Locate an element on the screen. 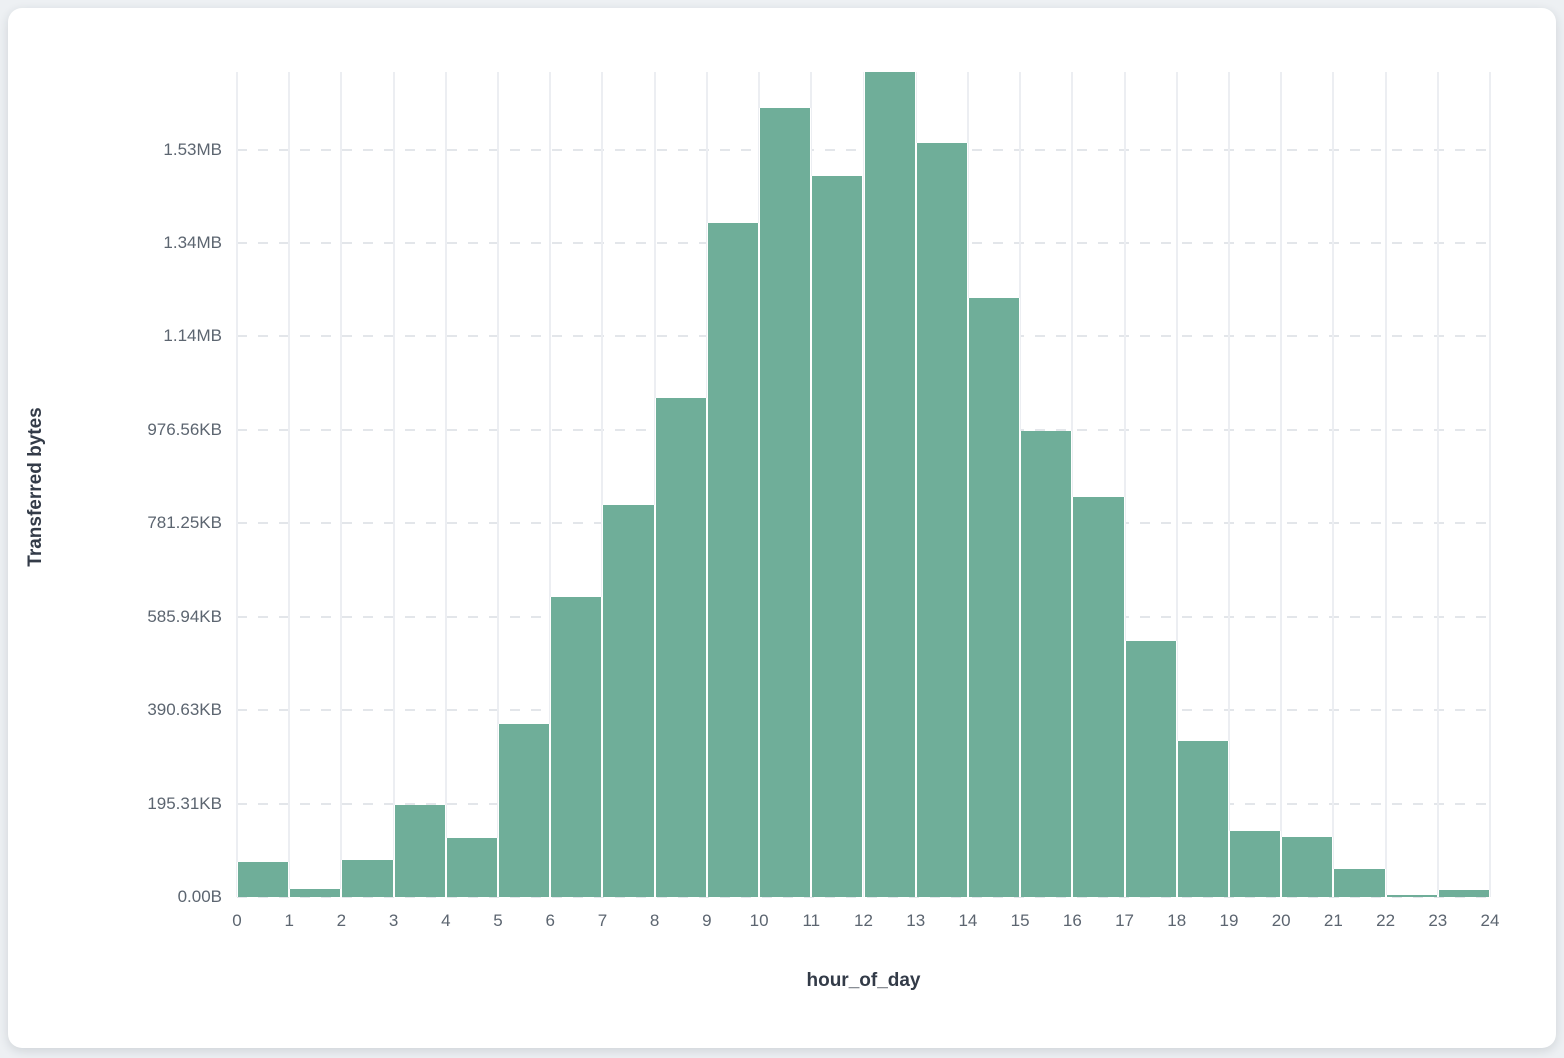  x-tick-label: 2 is located at coordinates (341, 920).